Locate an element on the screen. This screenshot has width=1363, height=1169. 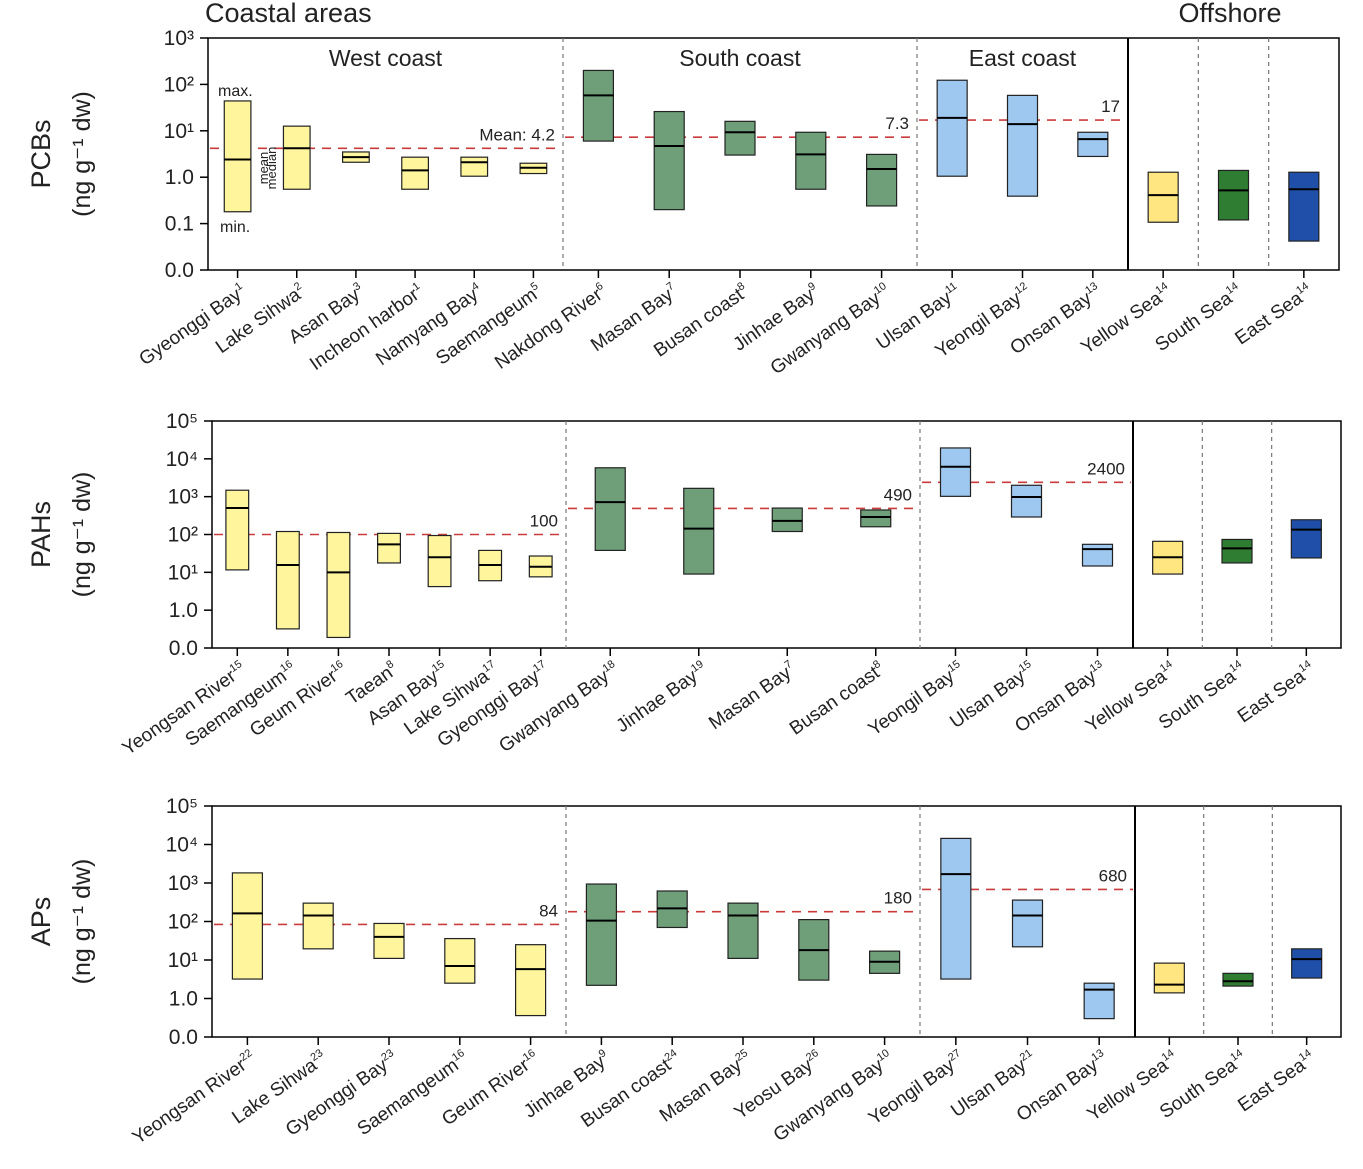
mean-label: 490 is located at coordinates (898, 494).